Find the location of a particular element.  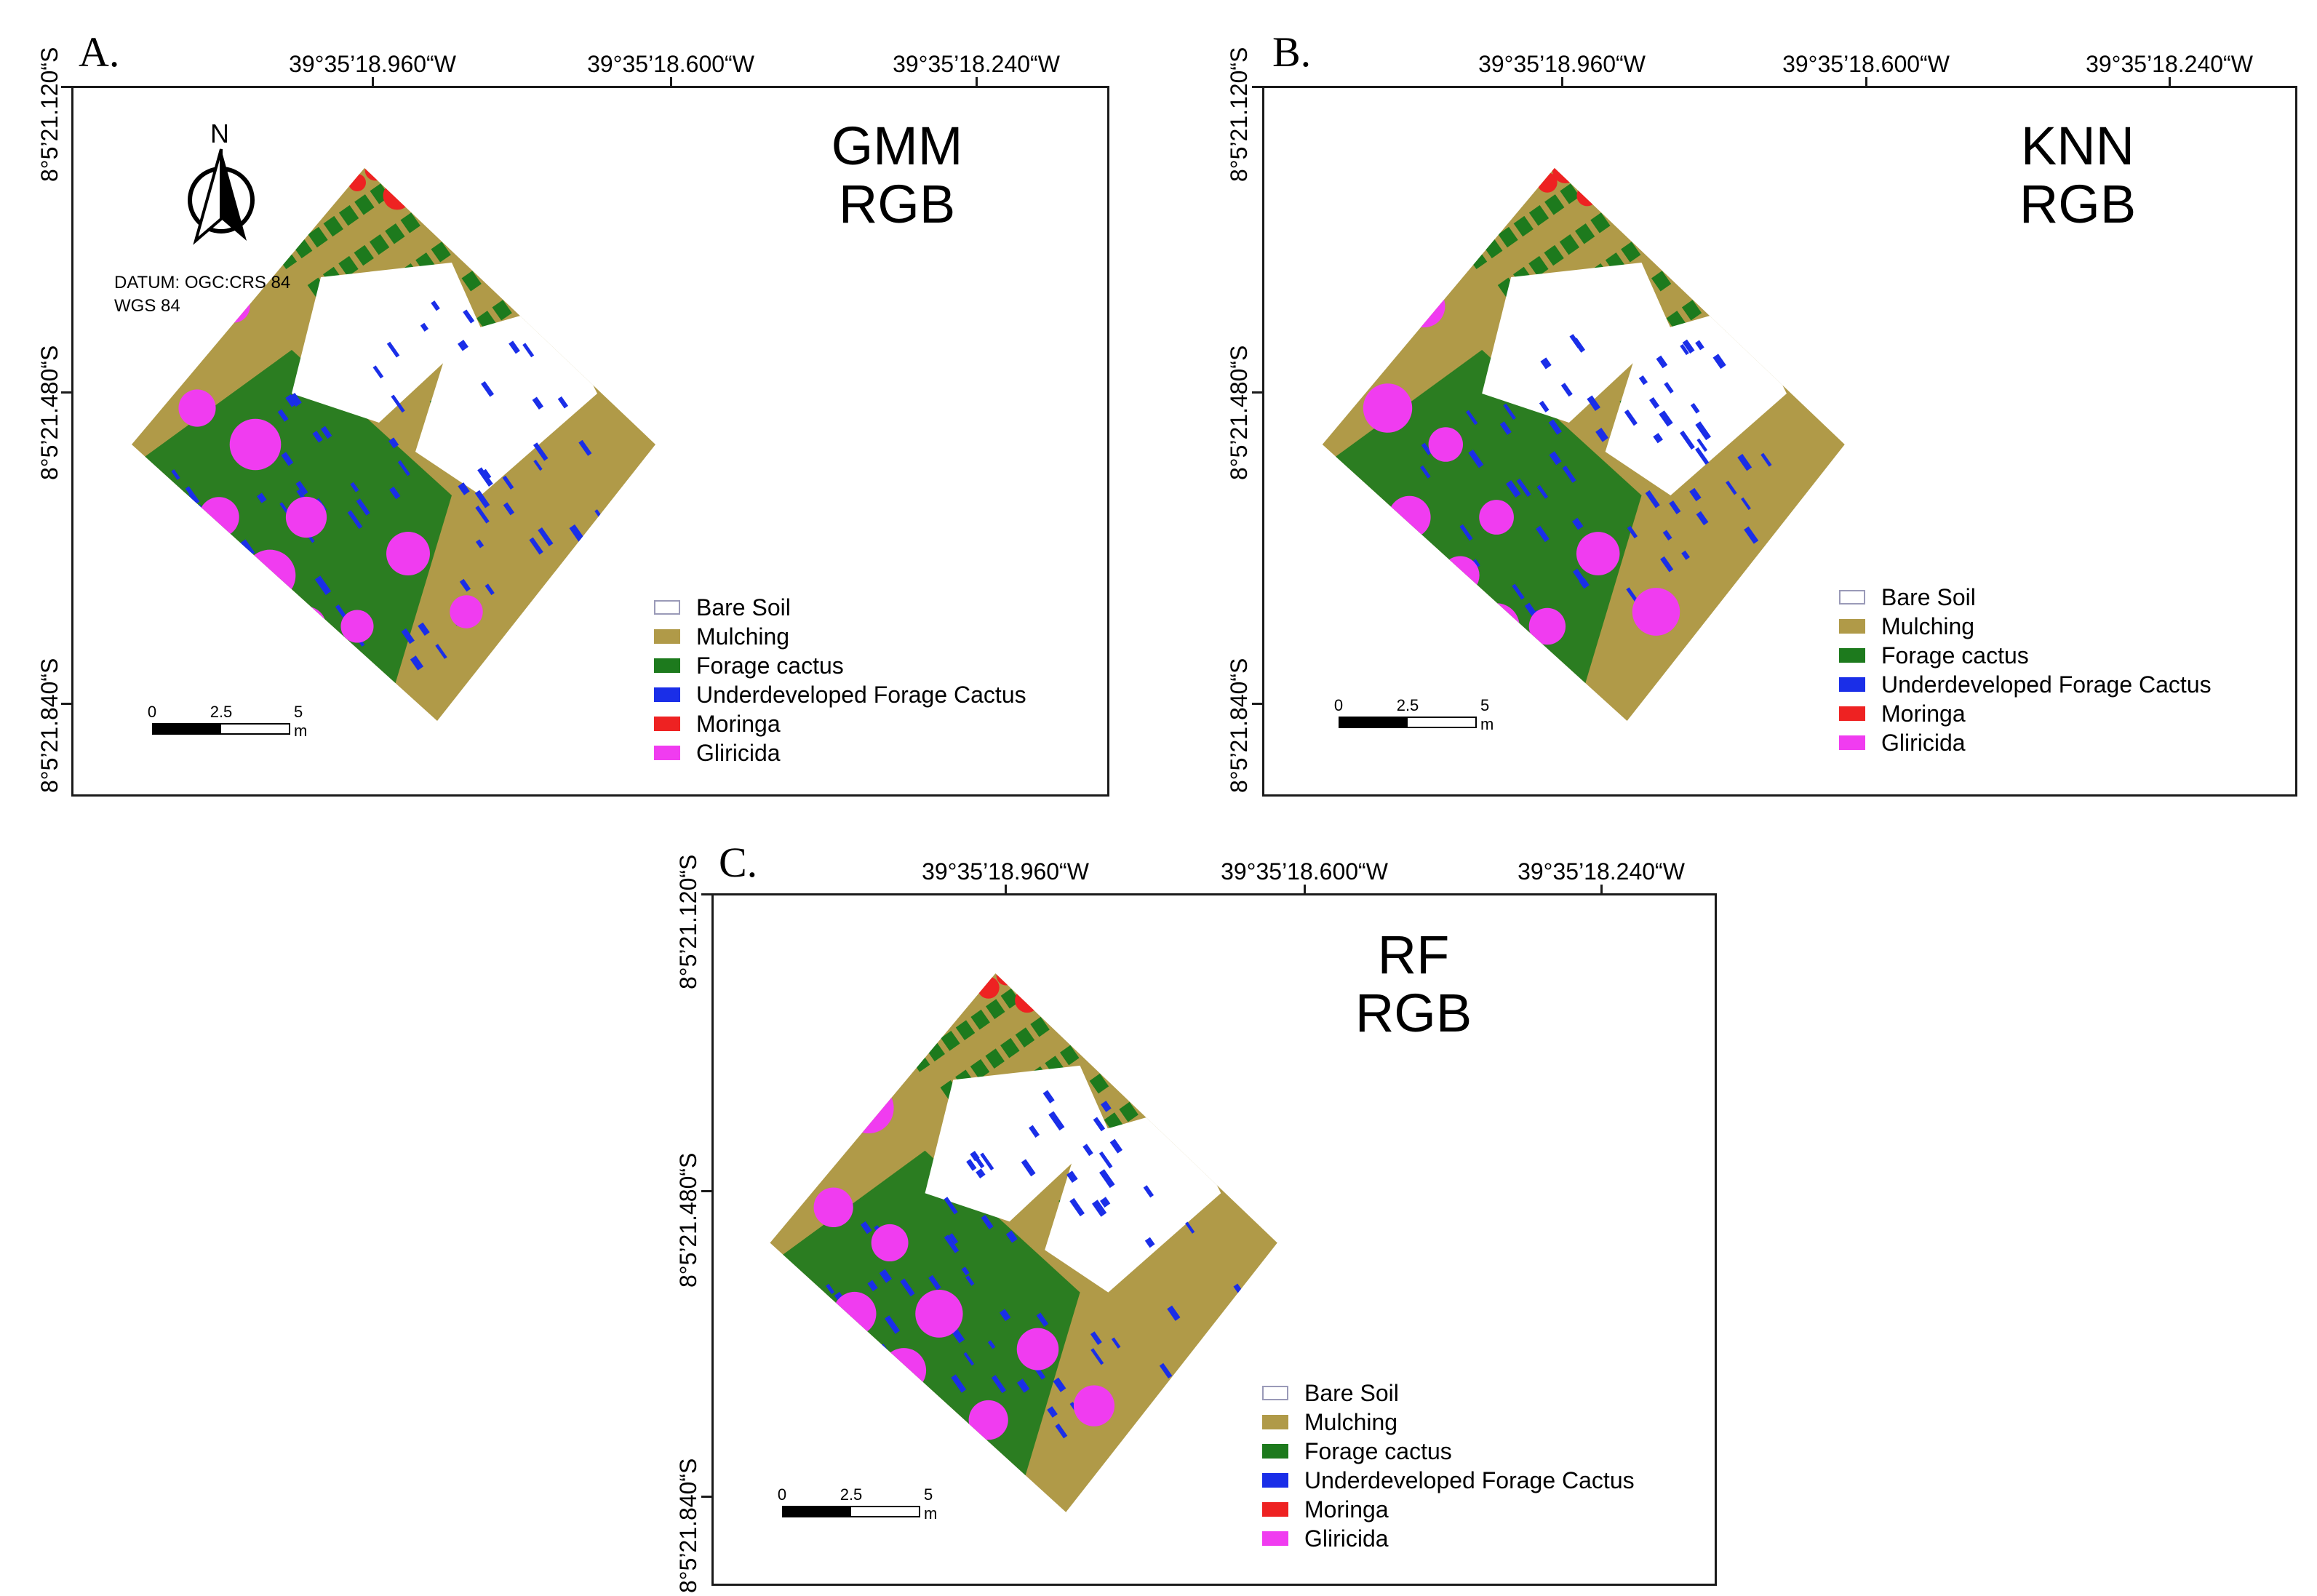

scale-labels: 0 2.5 5 m is located at coordinates (867, 1504).